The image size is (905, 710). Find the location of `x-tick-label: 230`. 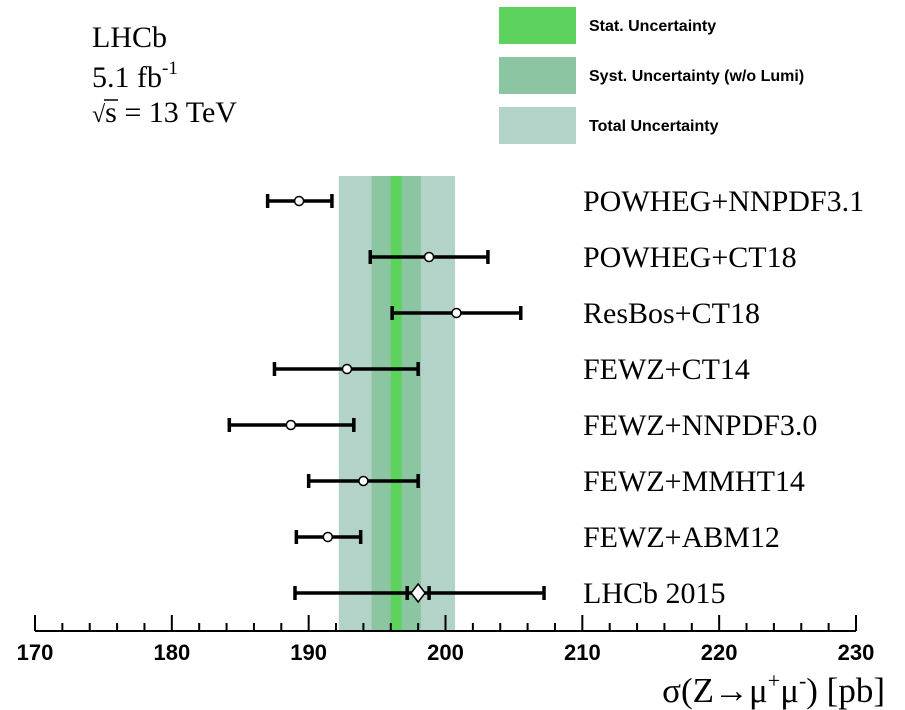

x-tick-label: 230 is located at coordinates (856, 652).